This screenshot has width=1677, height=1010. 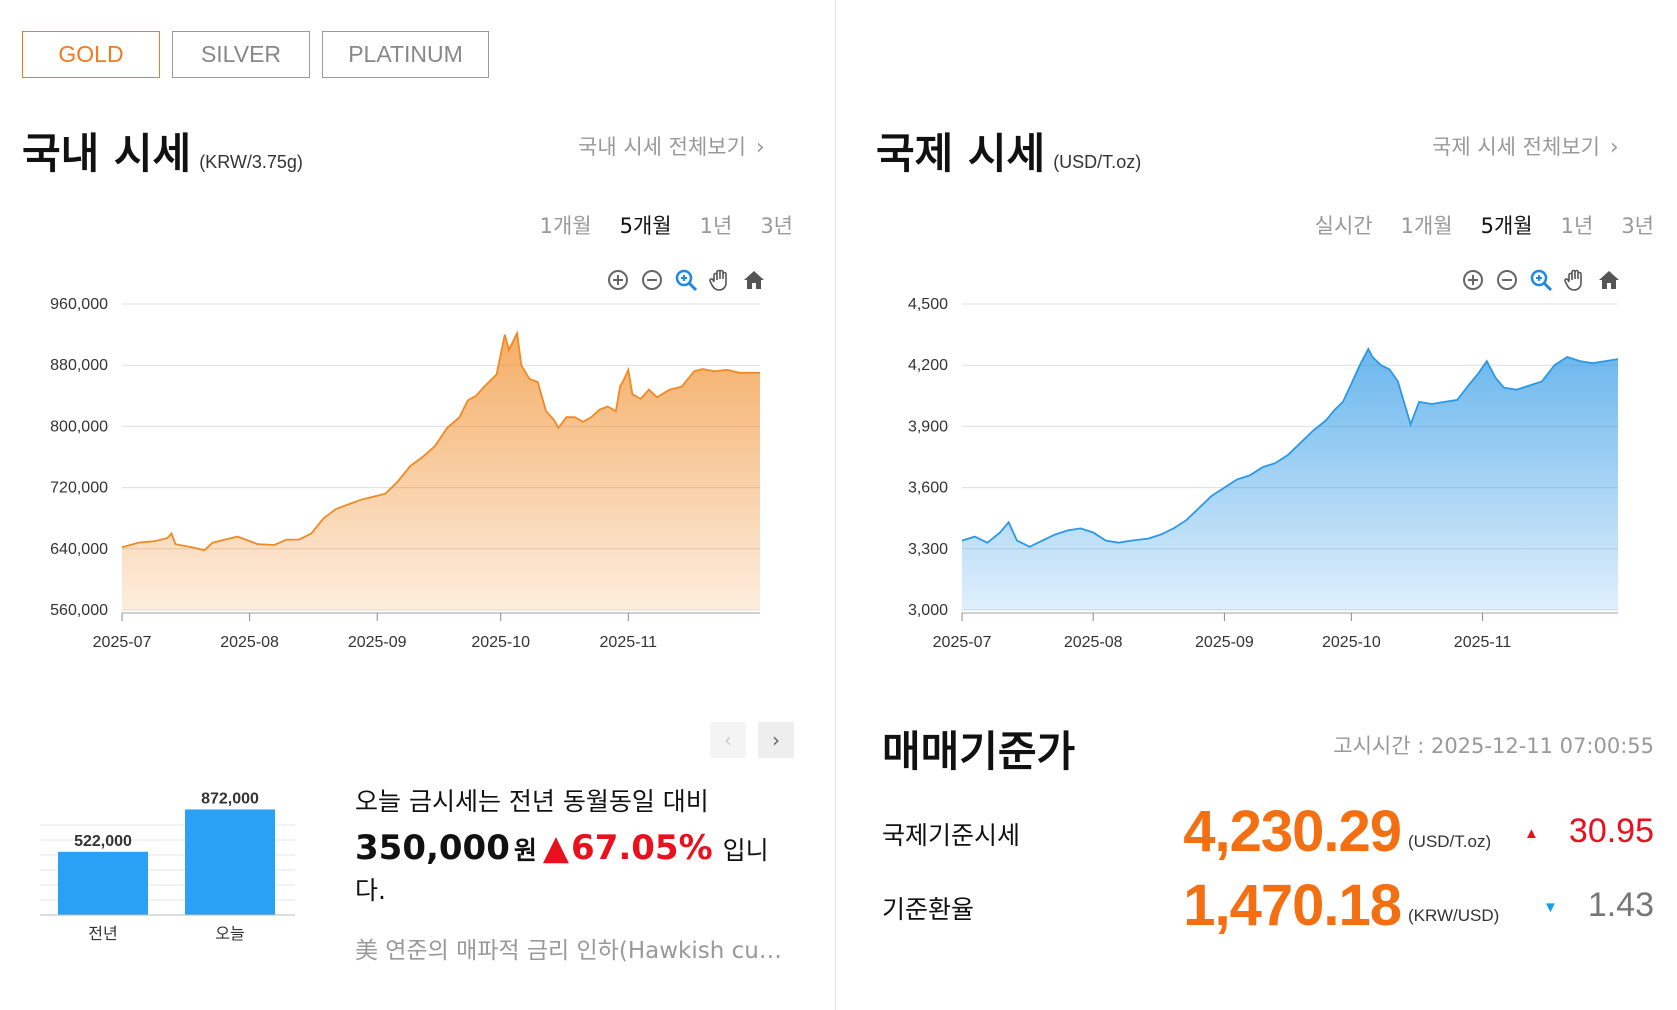 I want to click on y-tick-label: 3,300, so click(x=928, y=549).